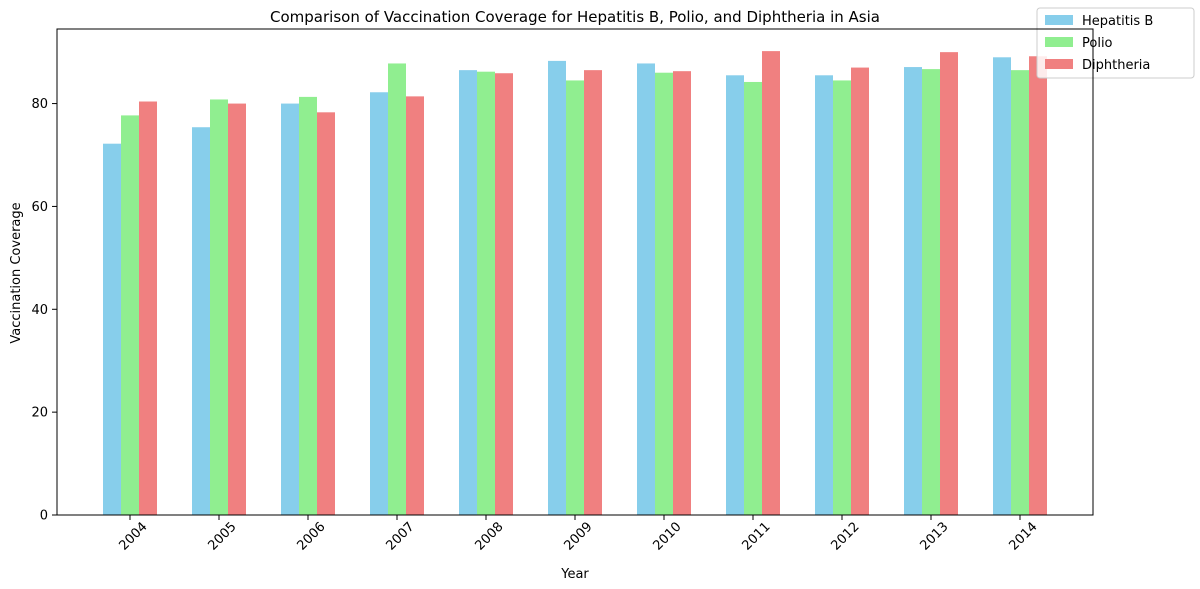  I want to click on bar-polio-2009, so click(575, 298).